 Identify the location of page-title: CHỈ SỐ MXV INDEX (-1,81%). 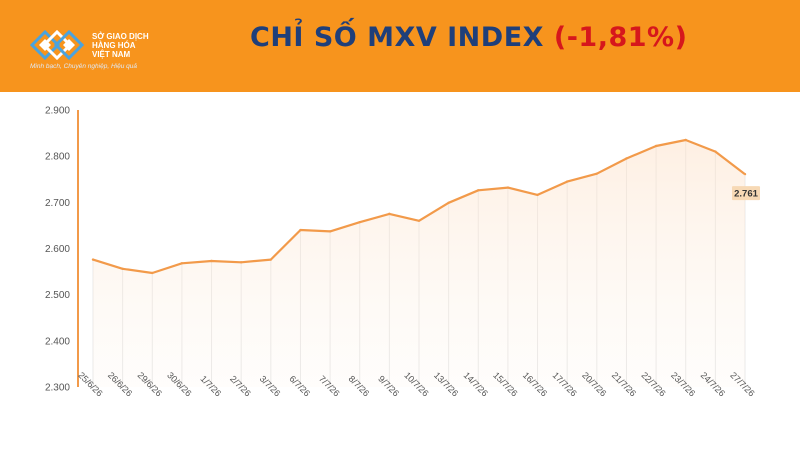
(468, 37).